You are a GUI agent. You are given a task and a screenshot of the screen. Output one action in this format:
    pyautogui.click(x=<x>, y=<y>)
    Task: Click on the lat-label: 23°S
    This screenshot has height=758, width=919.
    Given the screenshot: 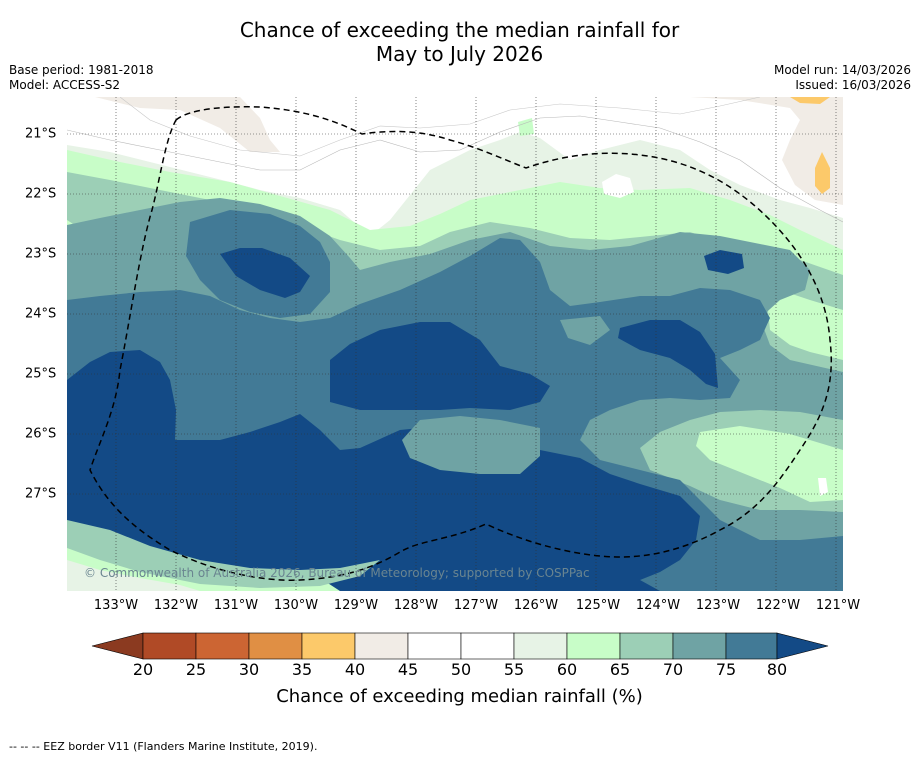 What is the action you would take?
    pyautogui.click(x=41, y=254)
    